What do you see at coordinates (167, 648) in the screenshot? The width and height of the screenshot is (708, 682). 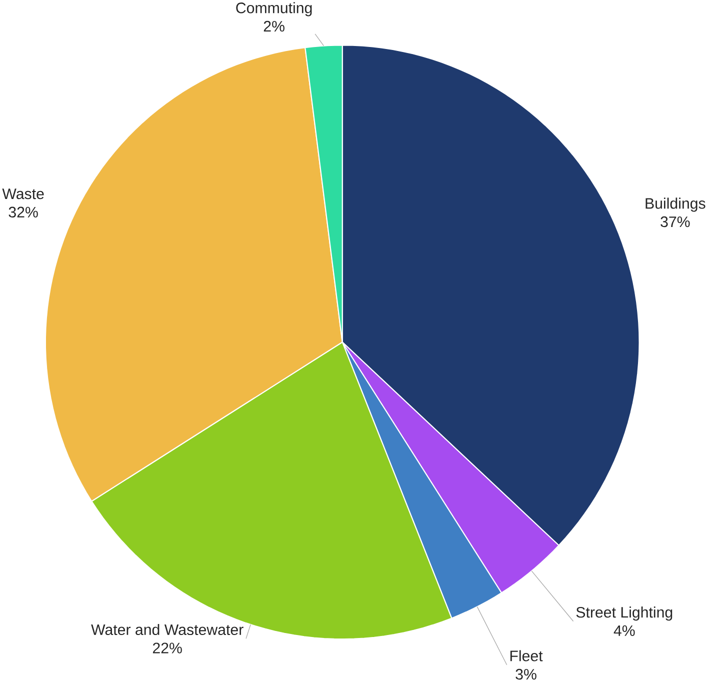 I see `data-label: 22%` at bounding box center [167, 648].